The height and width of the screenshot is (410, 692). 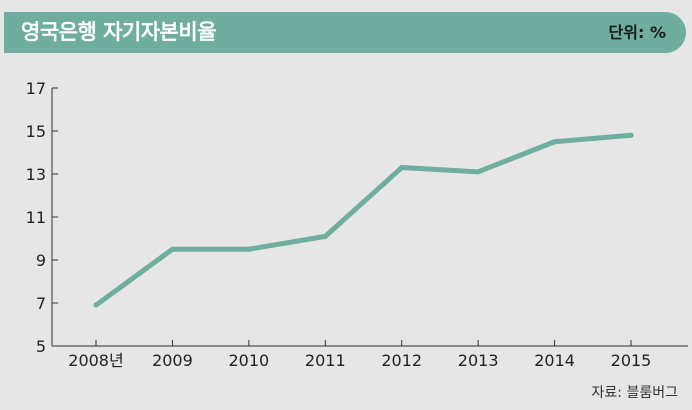 I want to click on y-axis-ticks: 5 7 9 11 13 15 17, so click(x=42, y=217).